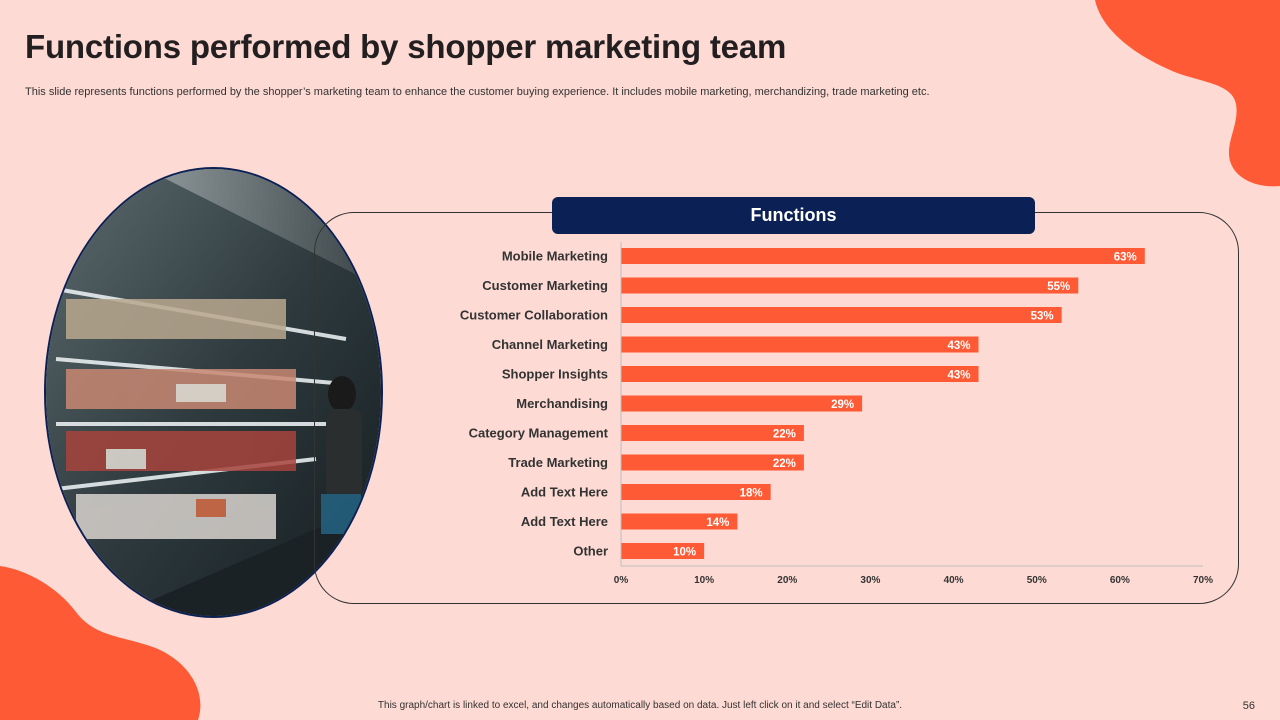  I want to click on x-tick-label: 10%, so click(704, 580).